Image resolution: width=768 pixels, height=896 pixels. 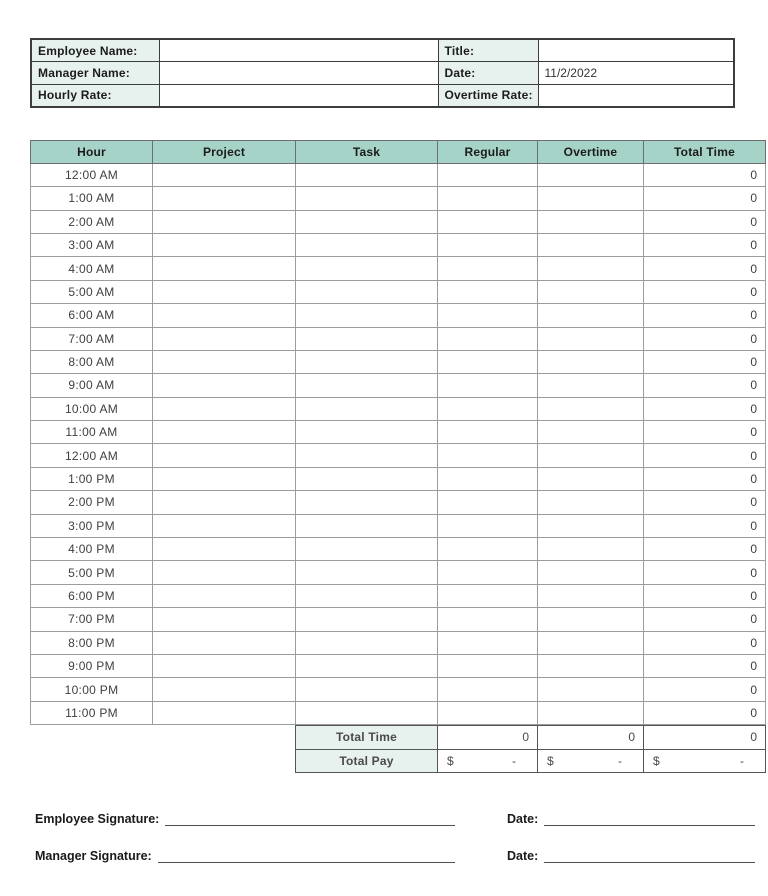 What do you see at coordinates (306, 856) in the screenshot?
I see `manager-signature-line` at bounding box center [306, 856].